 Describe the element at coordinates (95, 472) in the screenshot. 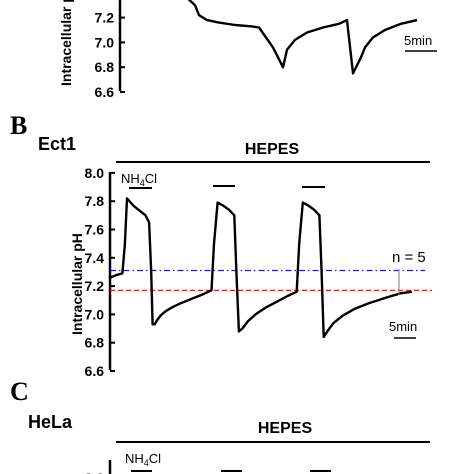

I see `panel-c-y-tick-label-0: 8.0` at that location.